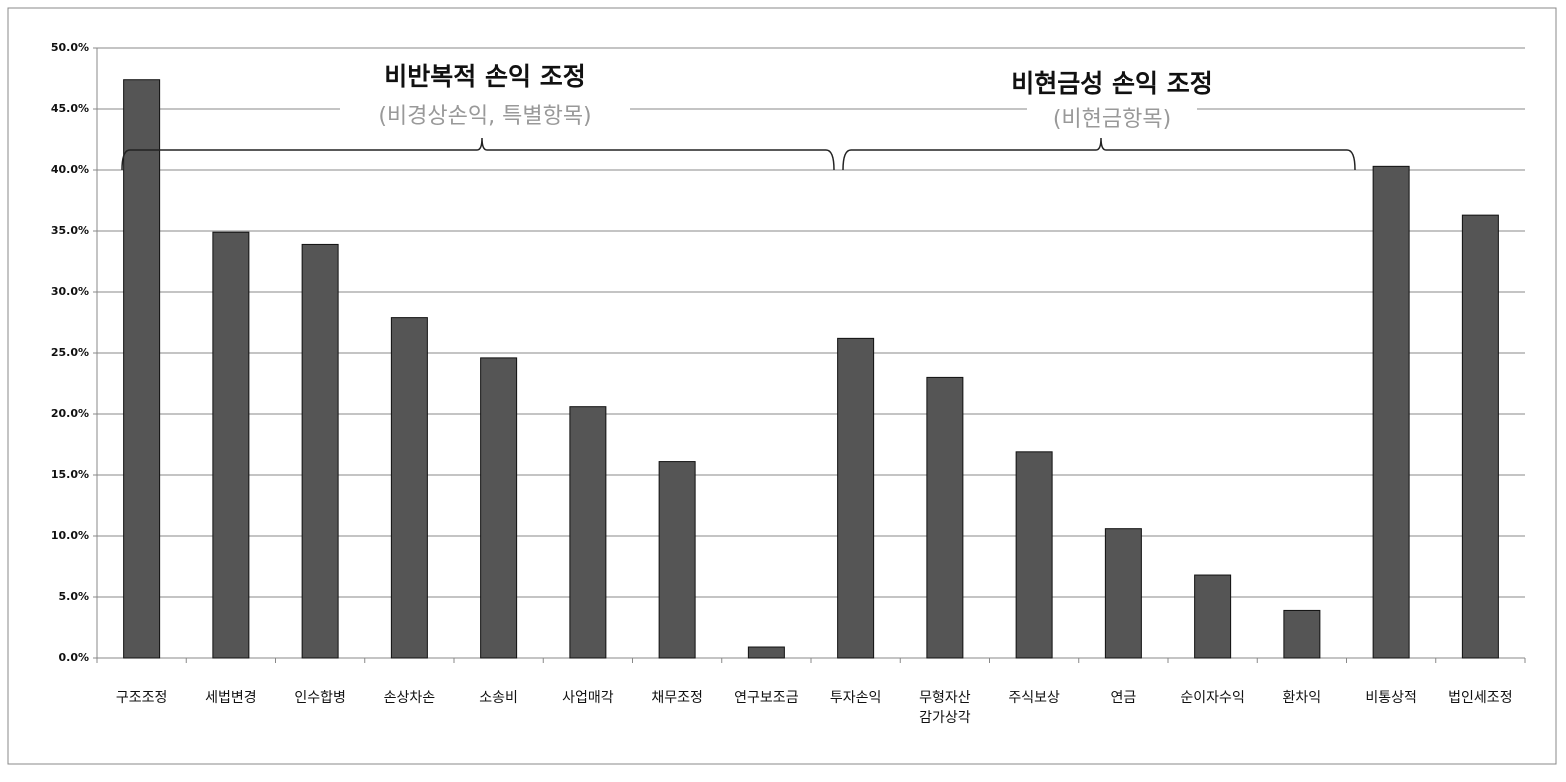 Image resolution: width=1566 pixels, height=782 pixels. Describe the element at coordinates (73, 657) in the screenshot. I see `y-tick-label: 0.0%` at that location.